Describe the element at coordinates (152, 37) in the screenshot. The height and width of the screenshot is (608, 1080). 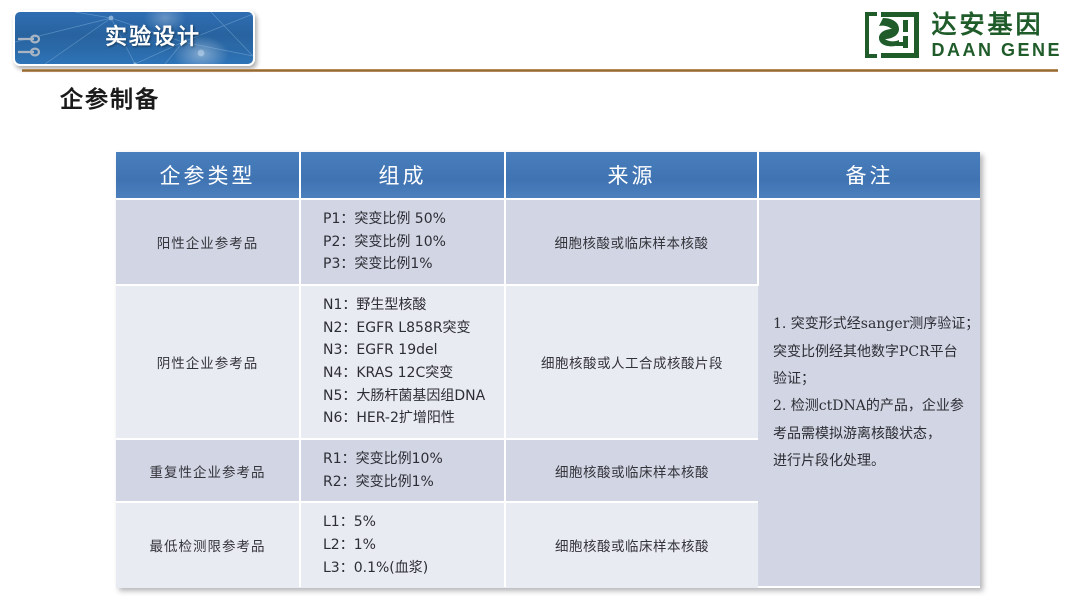
I see `section-banner-label: 实验设计` at that location.